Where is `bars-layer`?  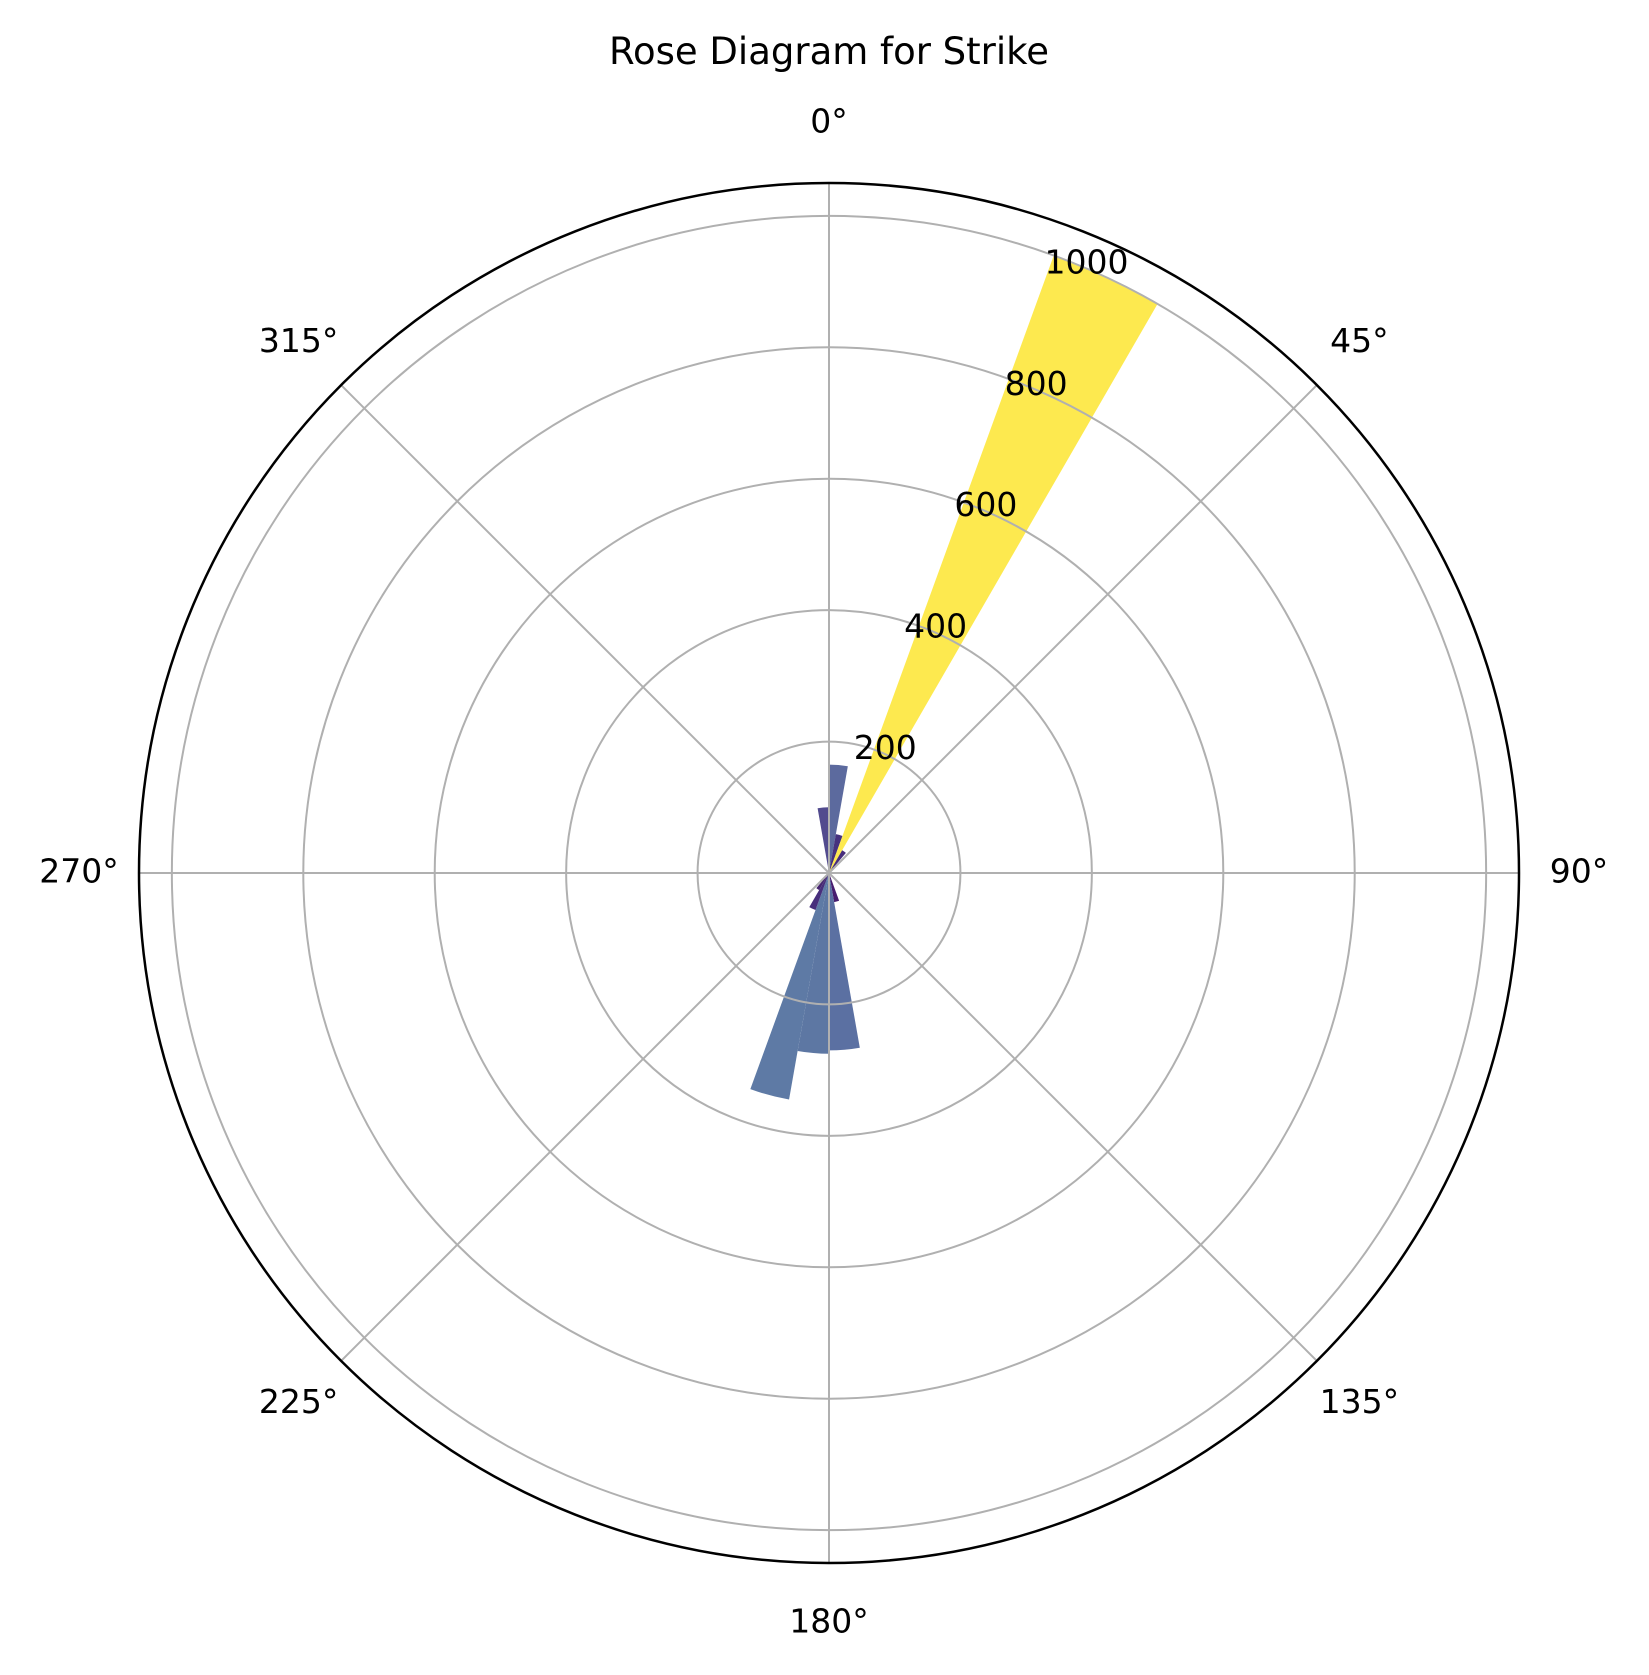
bars-layer is located at coordinates (954, 677).